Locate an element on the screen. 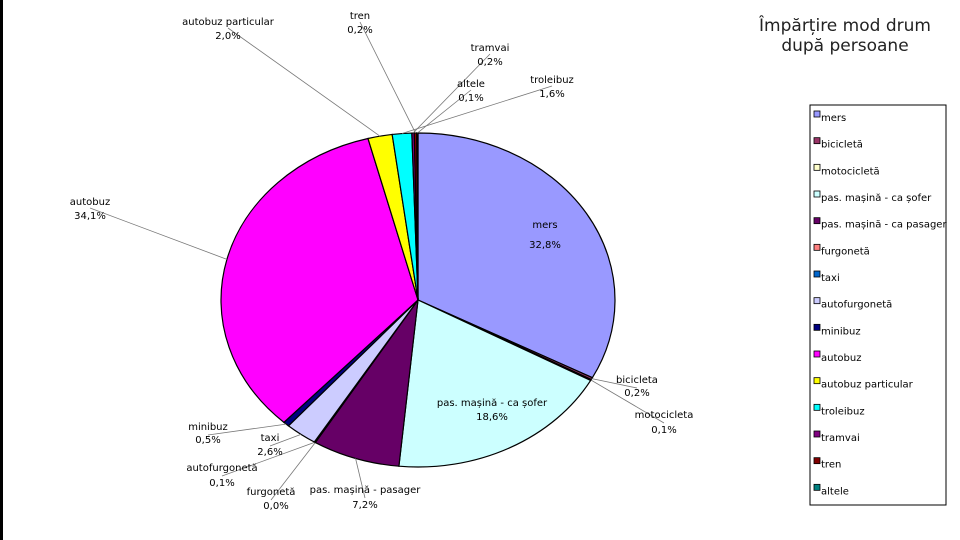  slice-value-label: 2,6% is located at coordinates (269, 452).